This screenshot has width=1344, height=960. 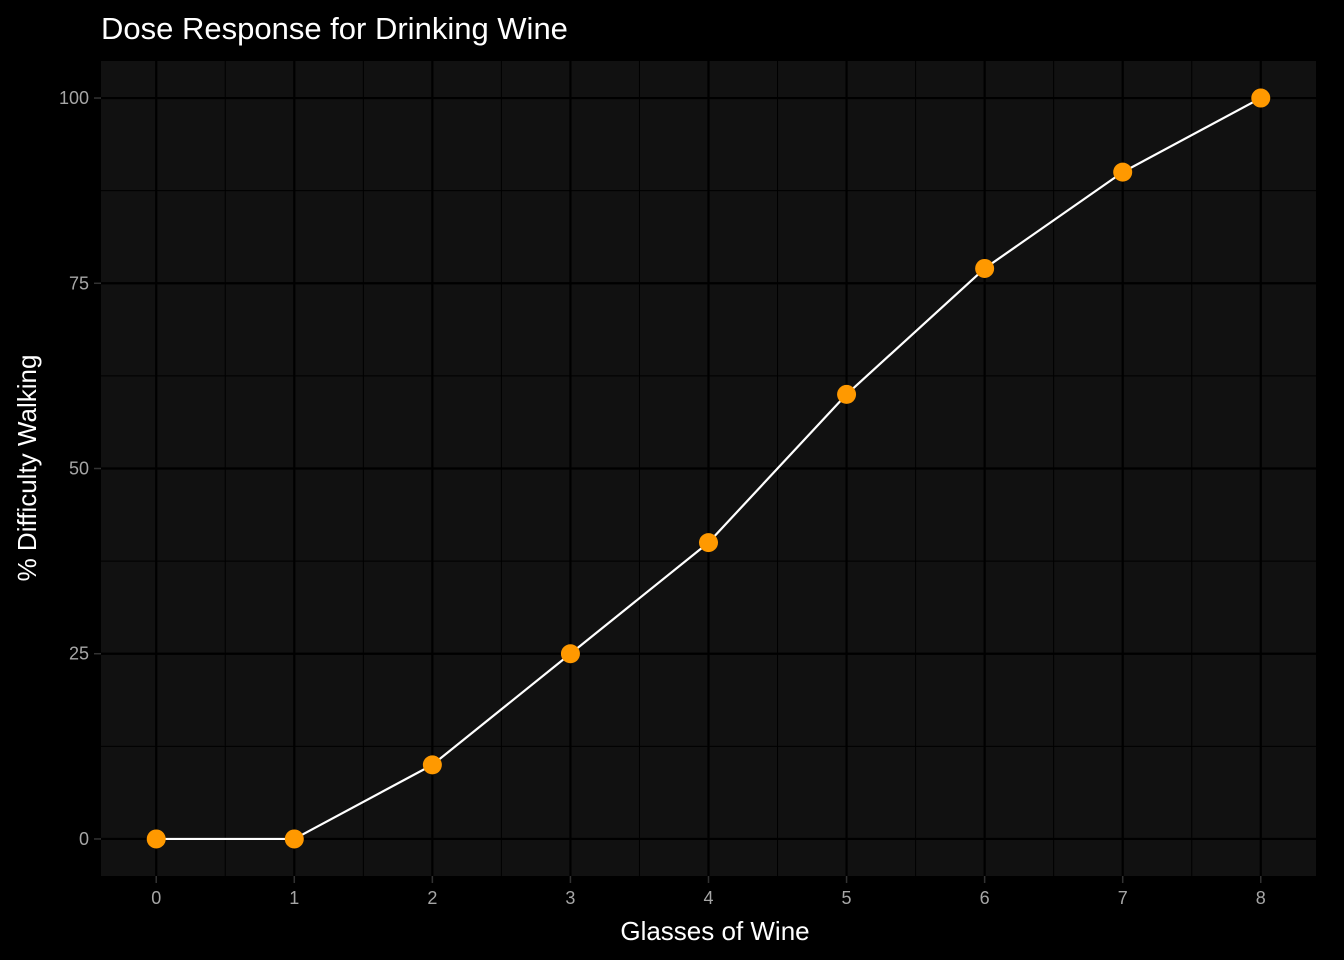 I want to click on x-tick-label: 7, so click(x=1123, y=898).